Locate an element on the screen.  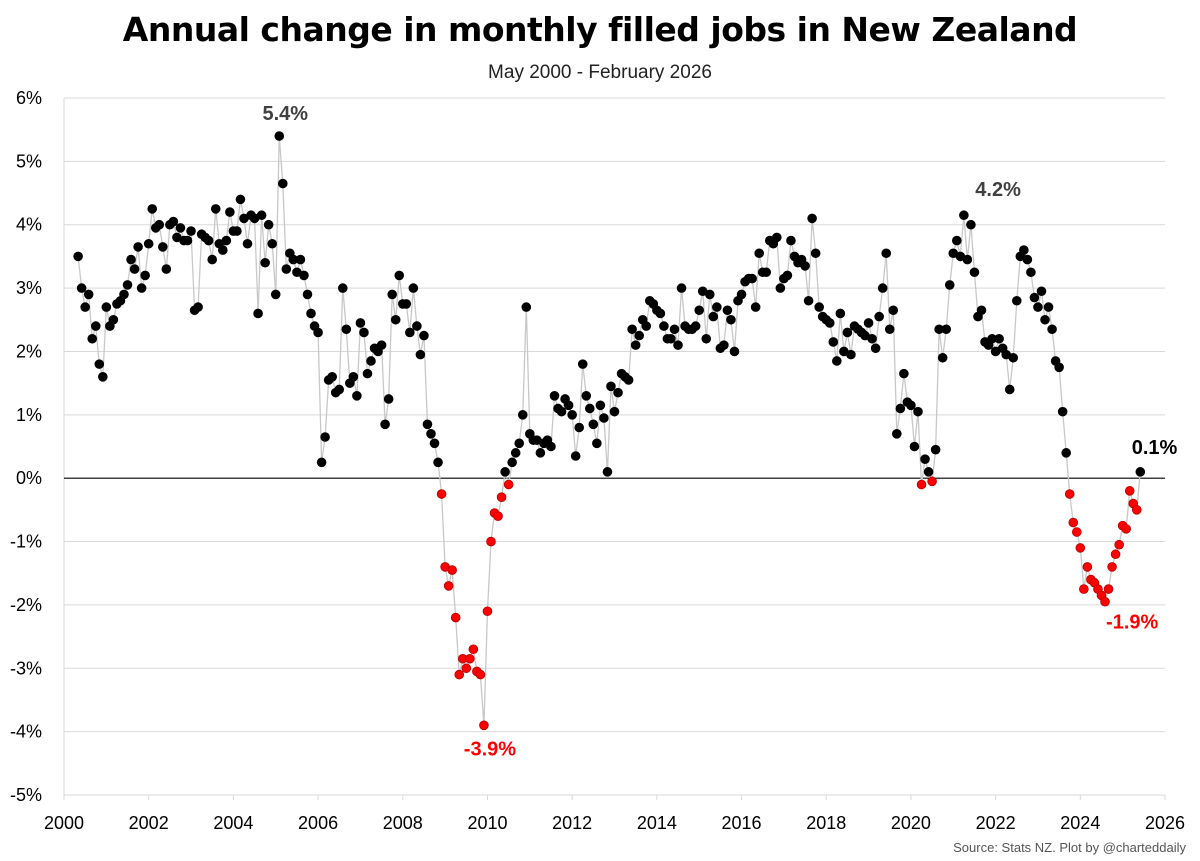
x-tick-label: 2002 is located at coordinates (149, 823).